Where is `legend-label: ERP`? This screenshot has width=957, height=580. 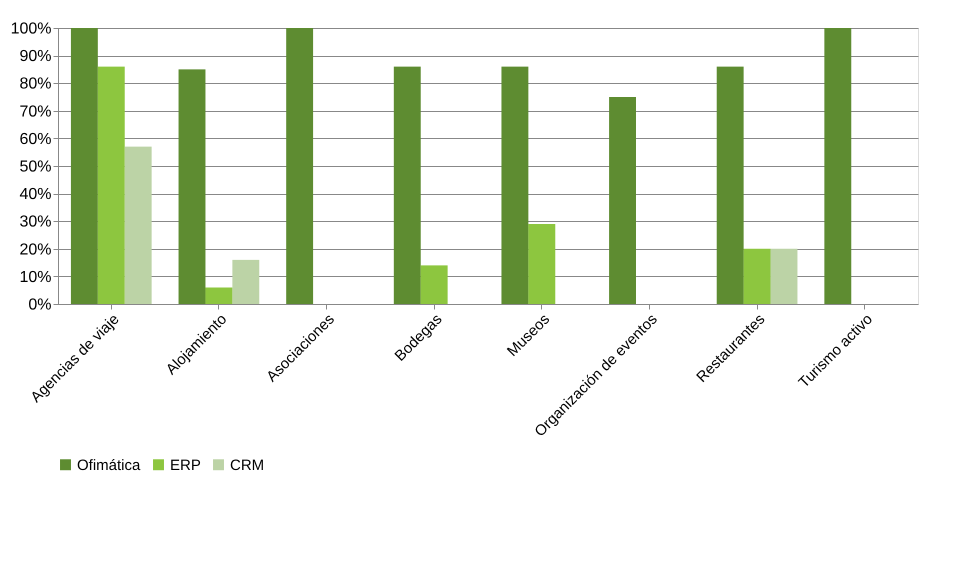 legend-label: ERP is located at coordinates (185, 465).